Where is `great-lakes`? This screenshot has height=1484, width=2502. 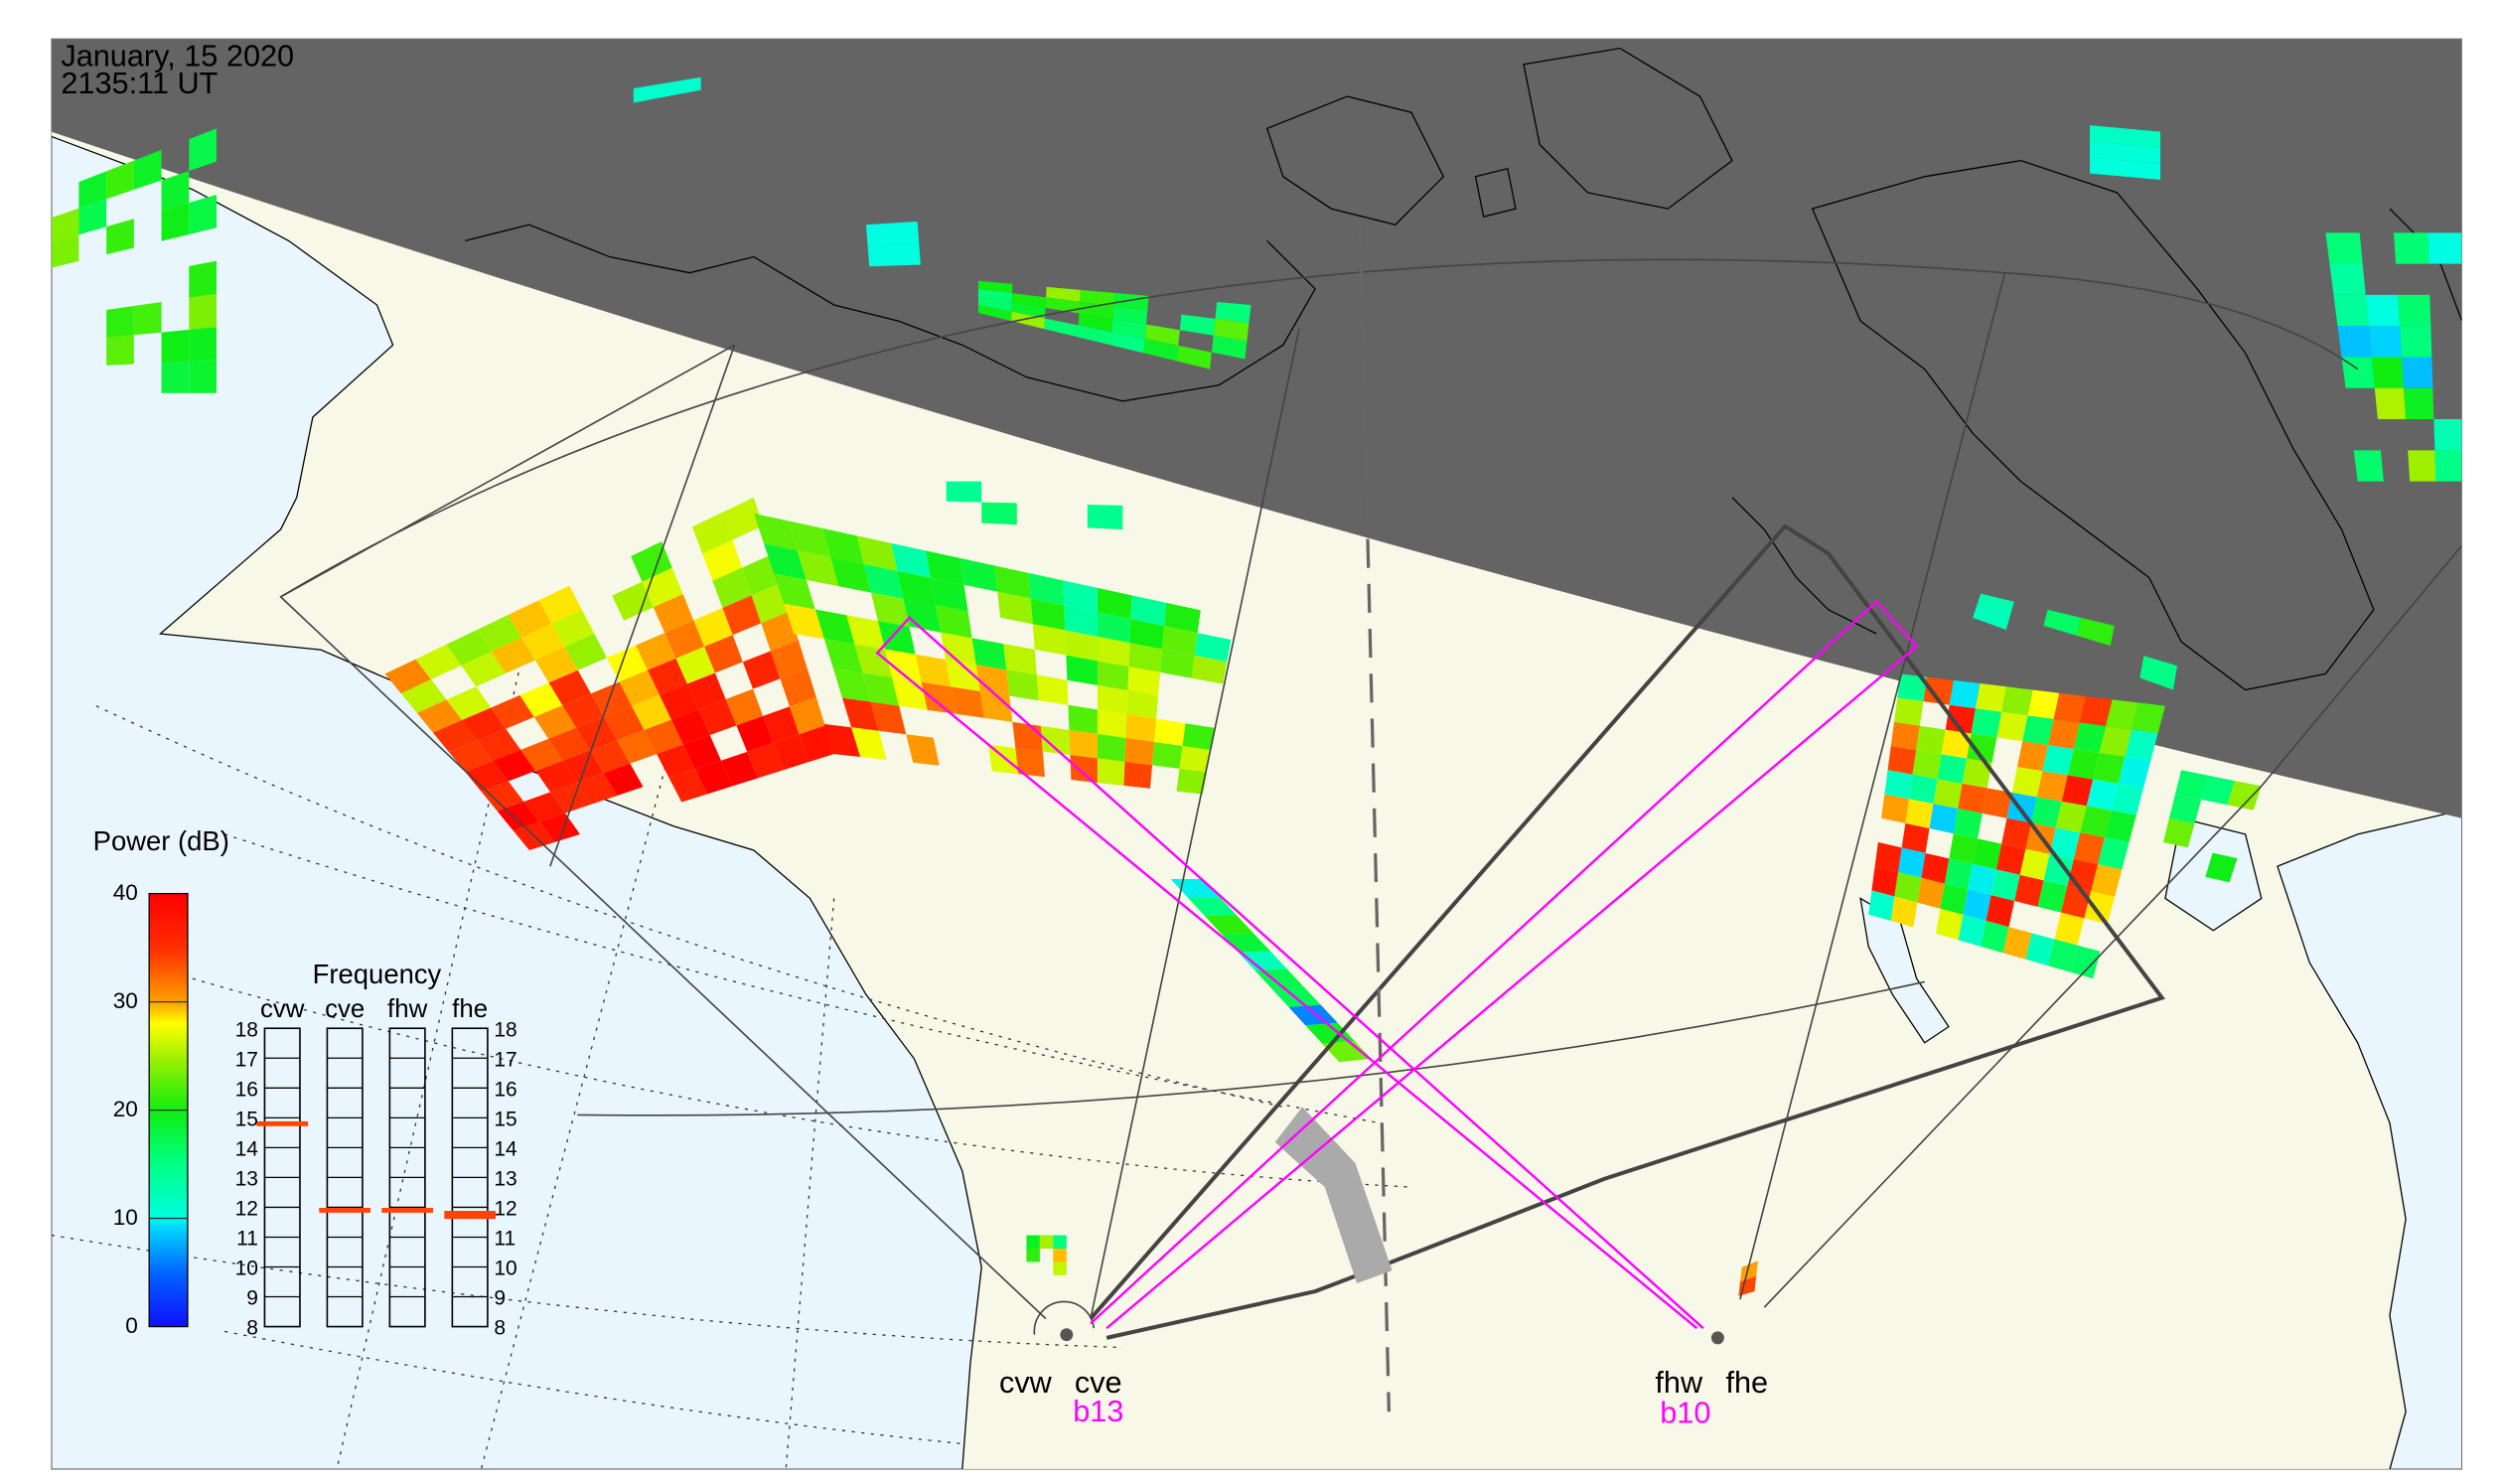
great-lakes is located at coordinates (1904, 970).